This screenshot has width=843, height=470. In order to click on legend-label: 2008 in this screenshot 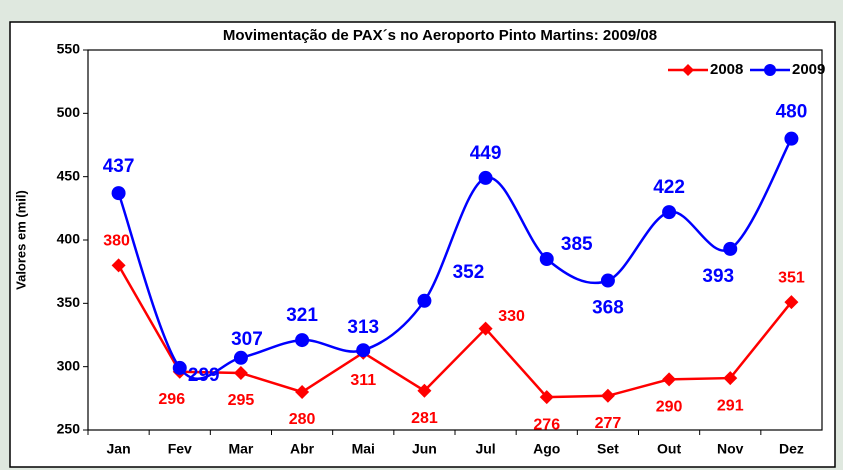, I will do `click(726, 69)`.